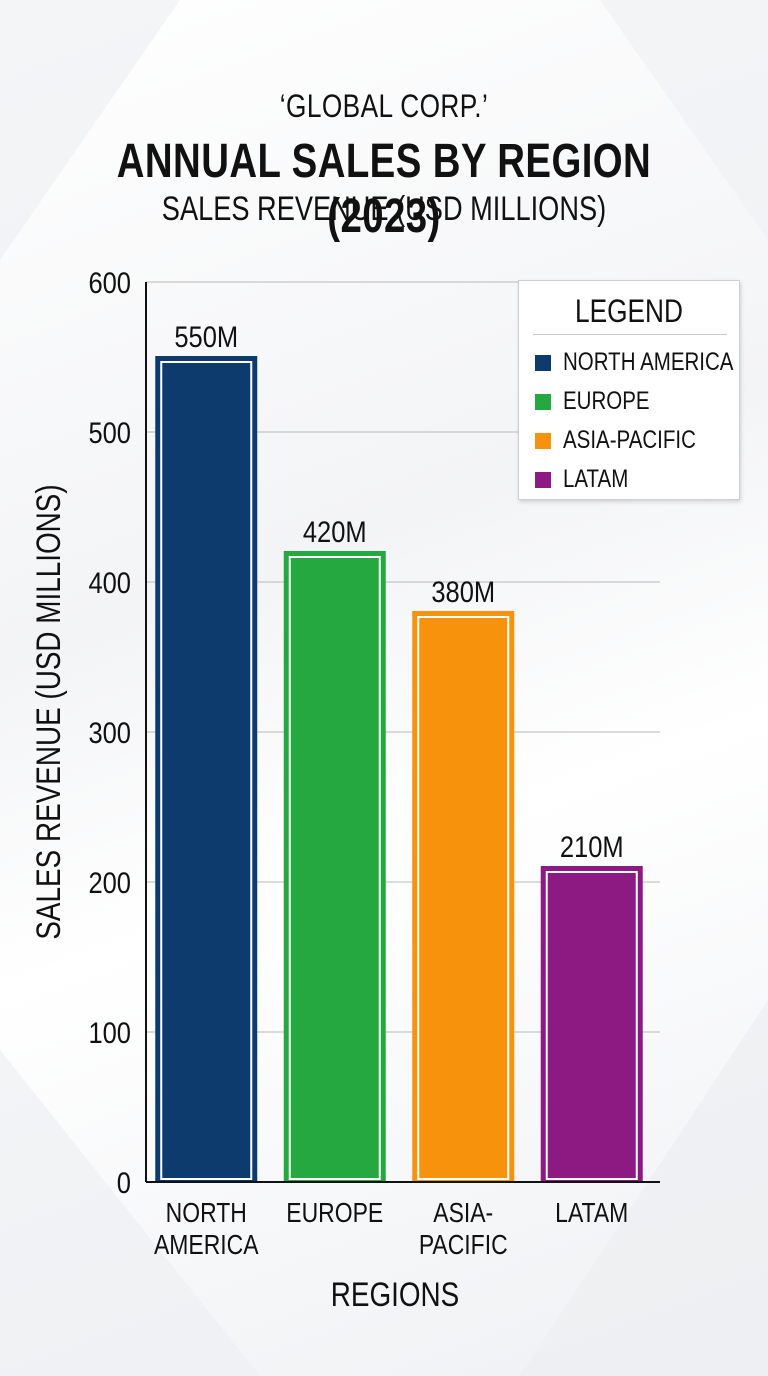  Describe the element at coordinates (334, 1213) in the screenshot. I see `x-tick-label: EUROPE` at that location.